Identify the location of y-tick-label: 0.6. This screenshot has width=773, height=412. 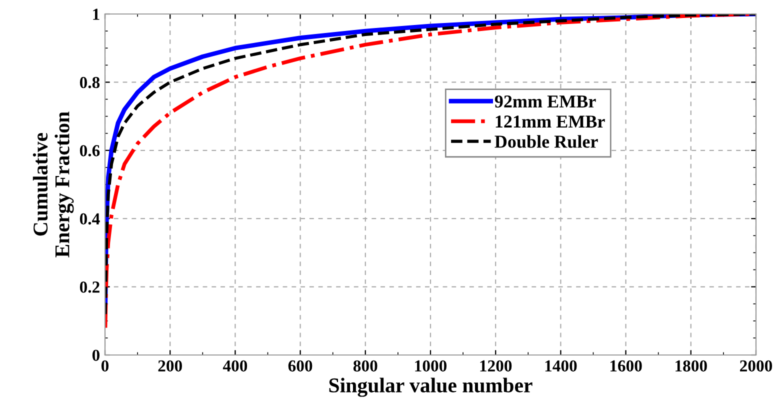
(90, 150).